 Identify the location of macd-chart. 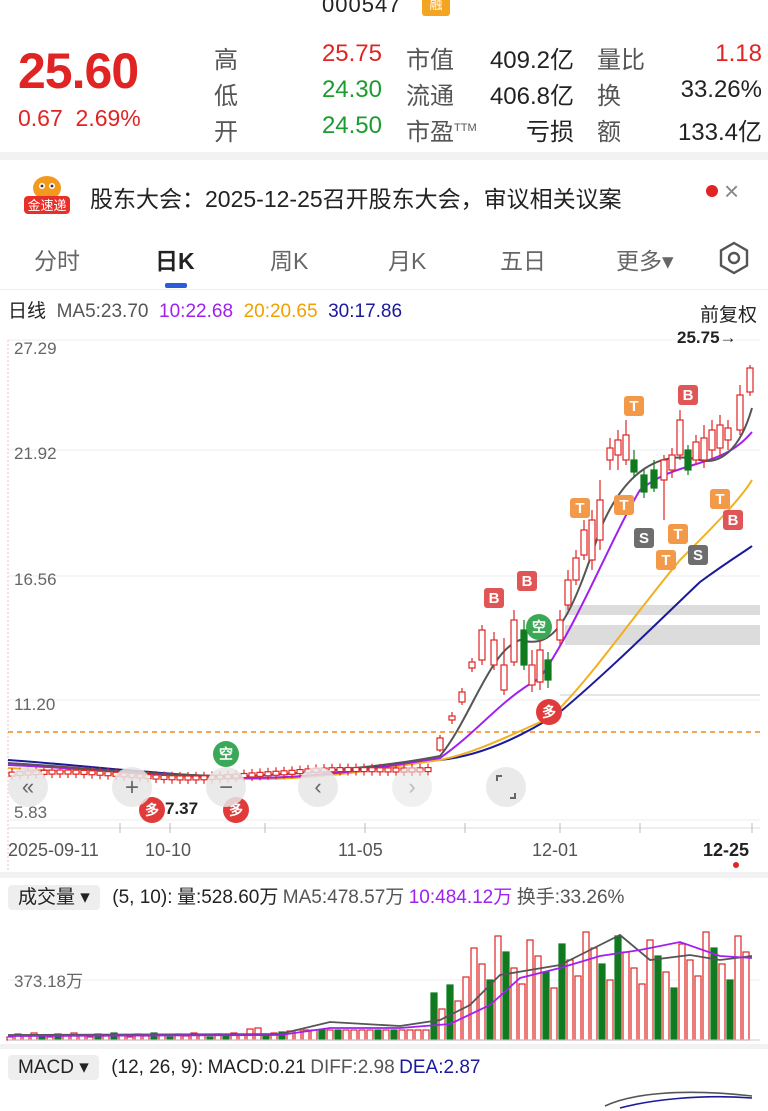
(384, 1098).